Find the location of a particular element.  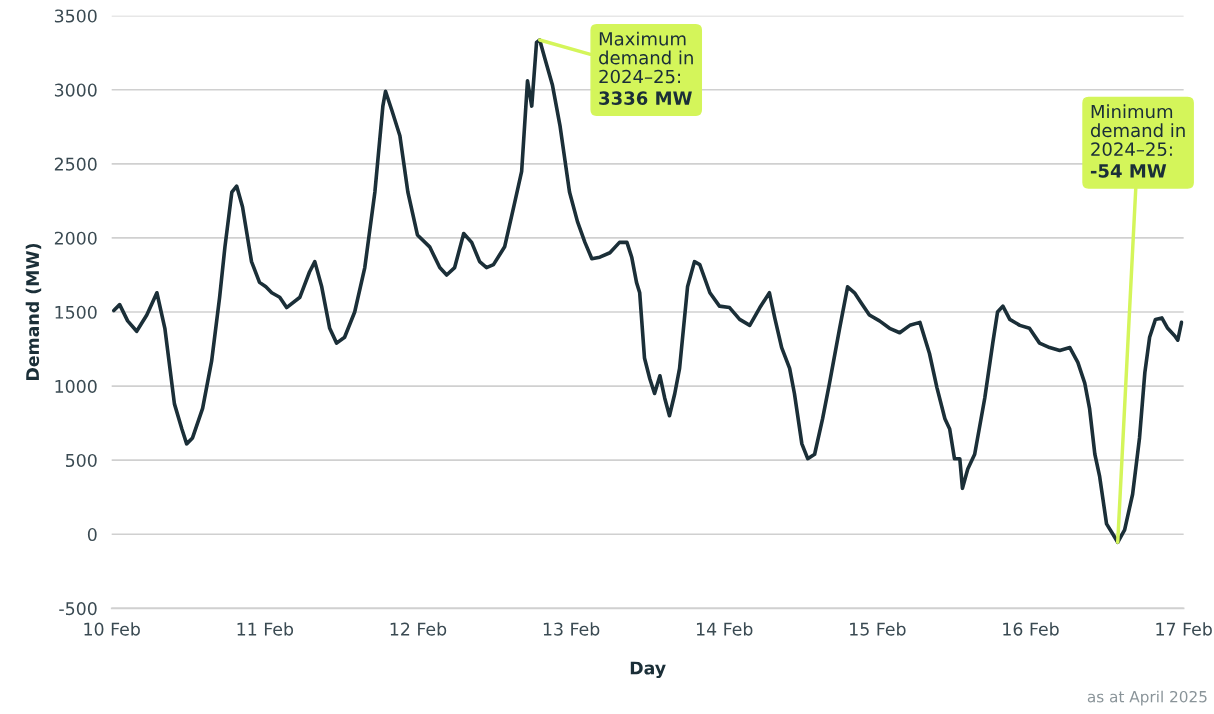

x-tick-label: 11 Feb is located at coordinates (265, 629).